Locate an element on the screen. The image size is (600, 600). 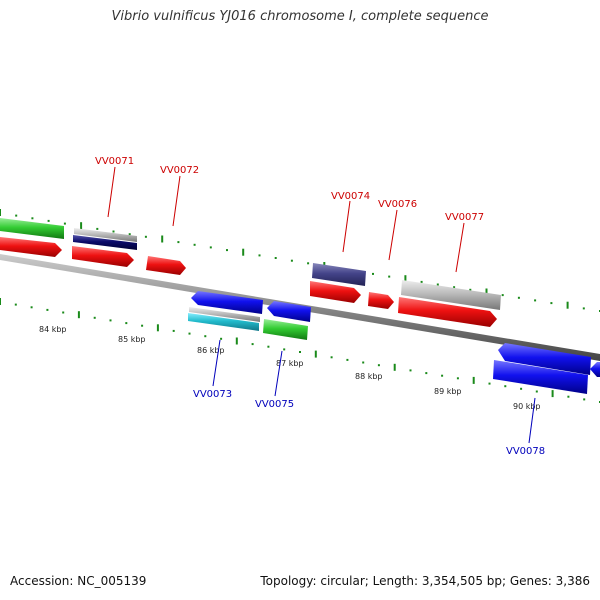
scale-label-90: 90 kbp is located at coordinates (527, 406).